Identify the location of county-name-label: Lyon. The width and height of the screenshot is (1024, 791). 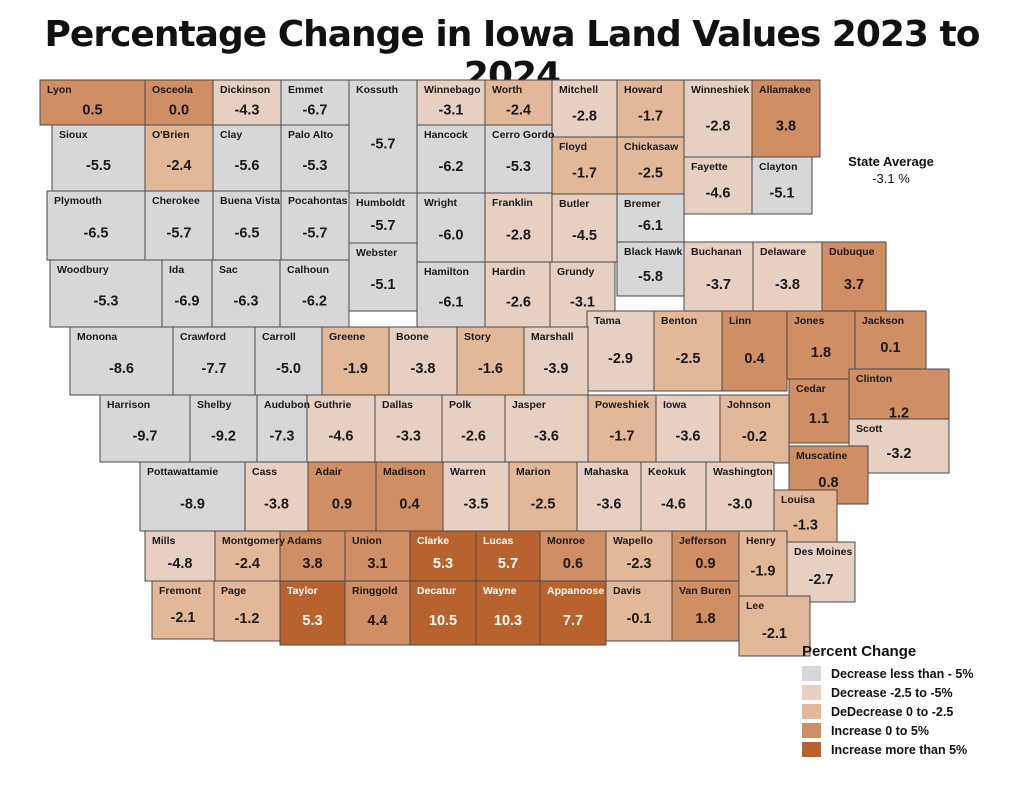
(59, 90).